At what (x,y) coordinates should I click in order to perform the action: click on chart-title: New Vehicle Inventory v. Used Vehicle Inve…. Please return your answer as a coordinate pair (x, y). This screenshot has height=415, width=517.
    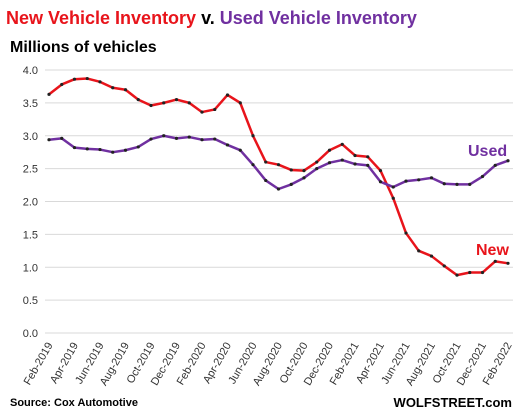
    Looking at the image, I should click on (211, 18).